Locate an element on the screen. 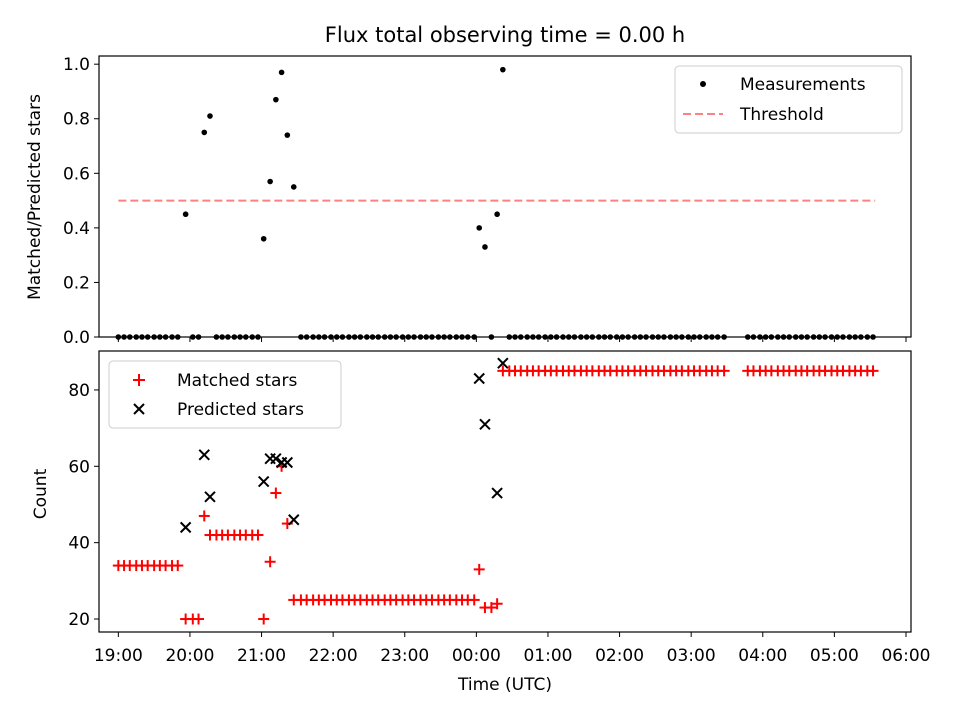  top-legend: Measurements Threshold is located at coordinates (788, 99).